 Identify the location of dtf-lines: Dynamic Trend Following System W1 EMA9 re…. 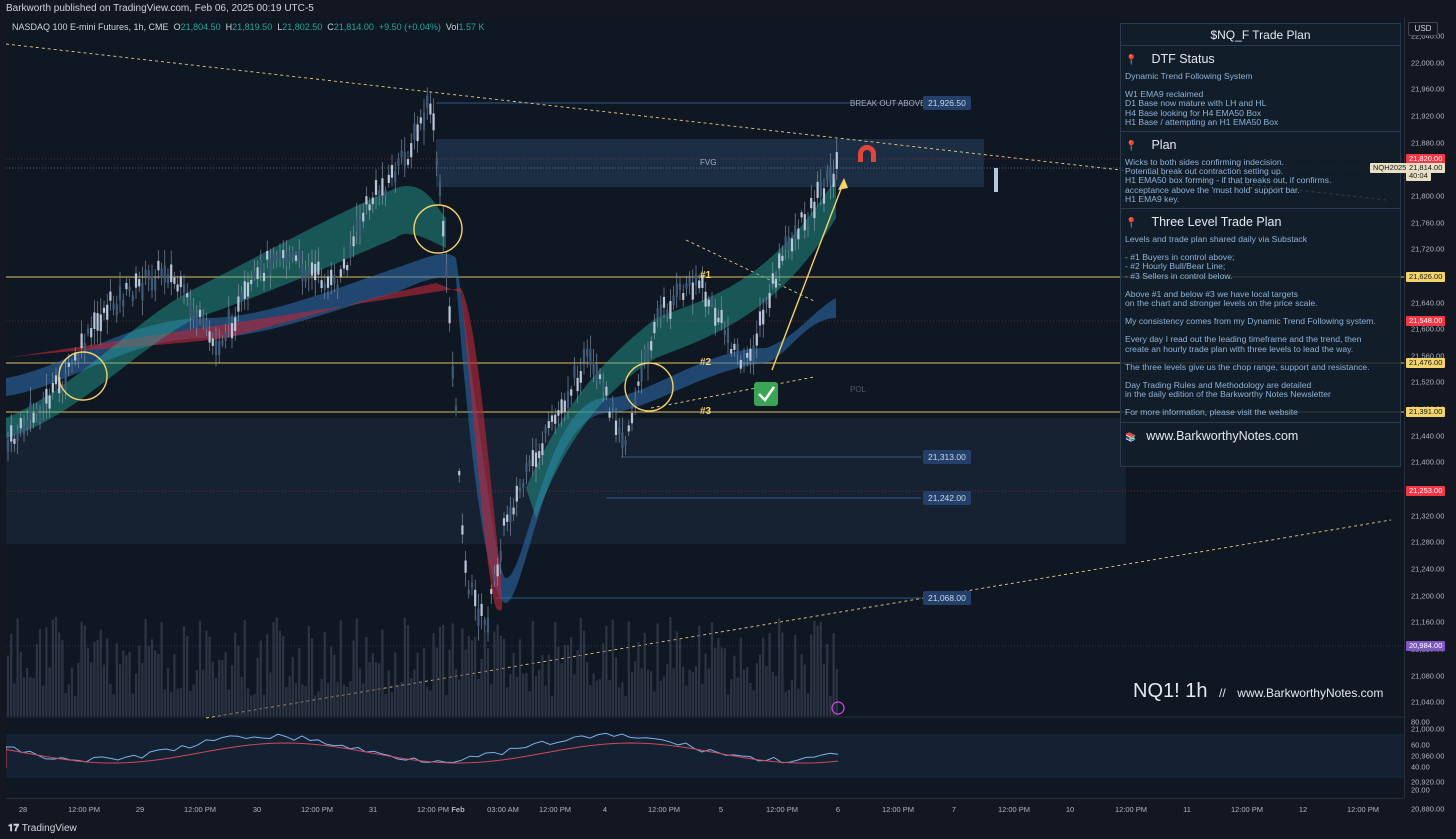
(1260, 99).